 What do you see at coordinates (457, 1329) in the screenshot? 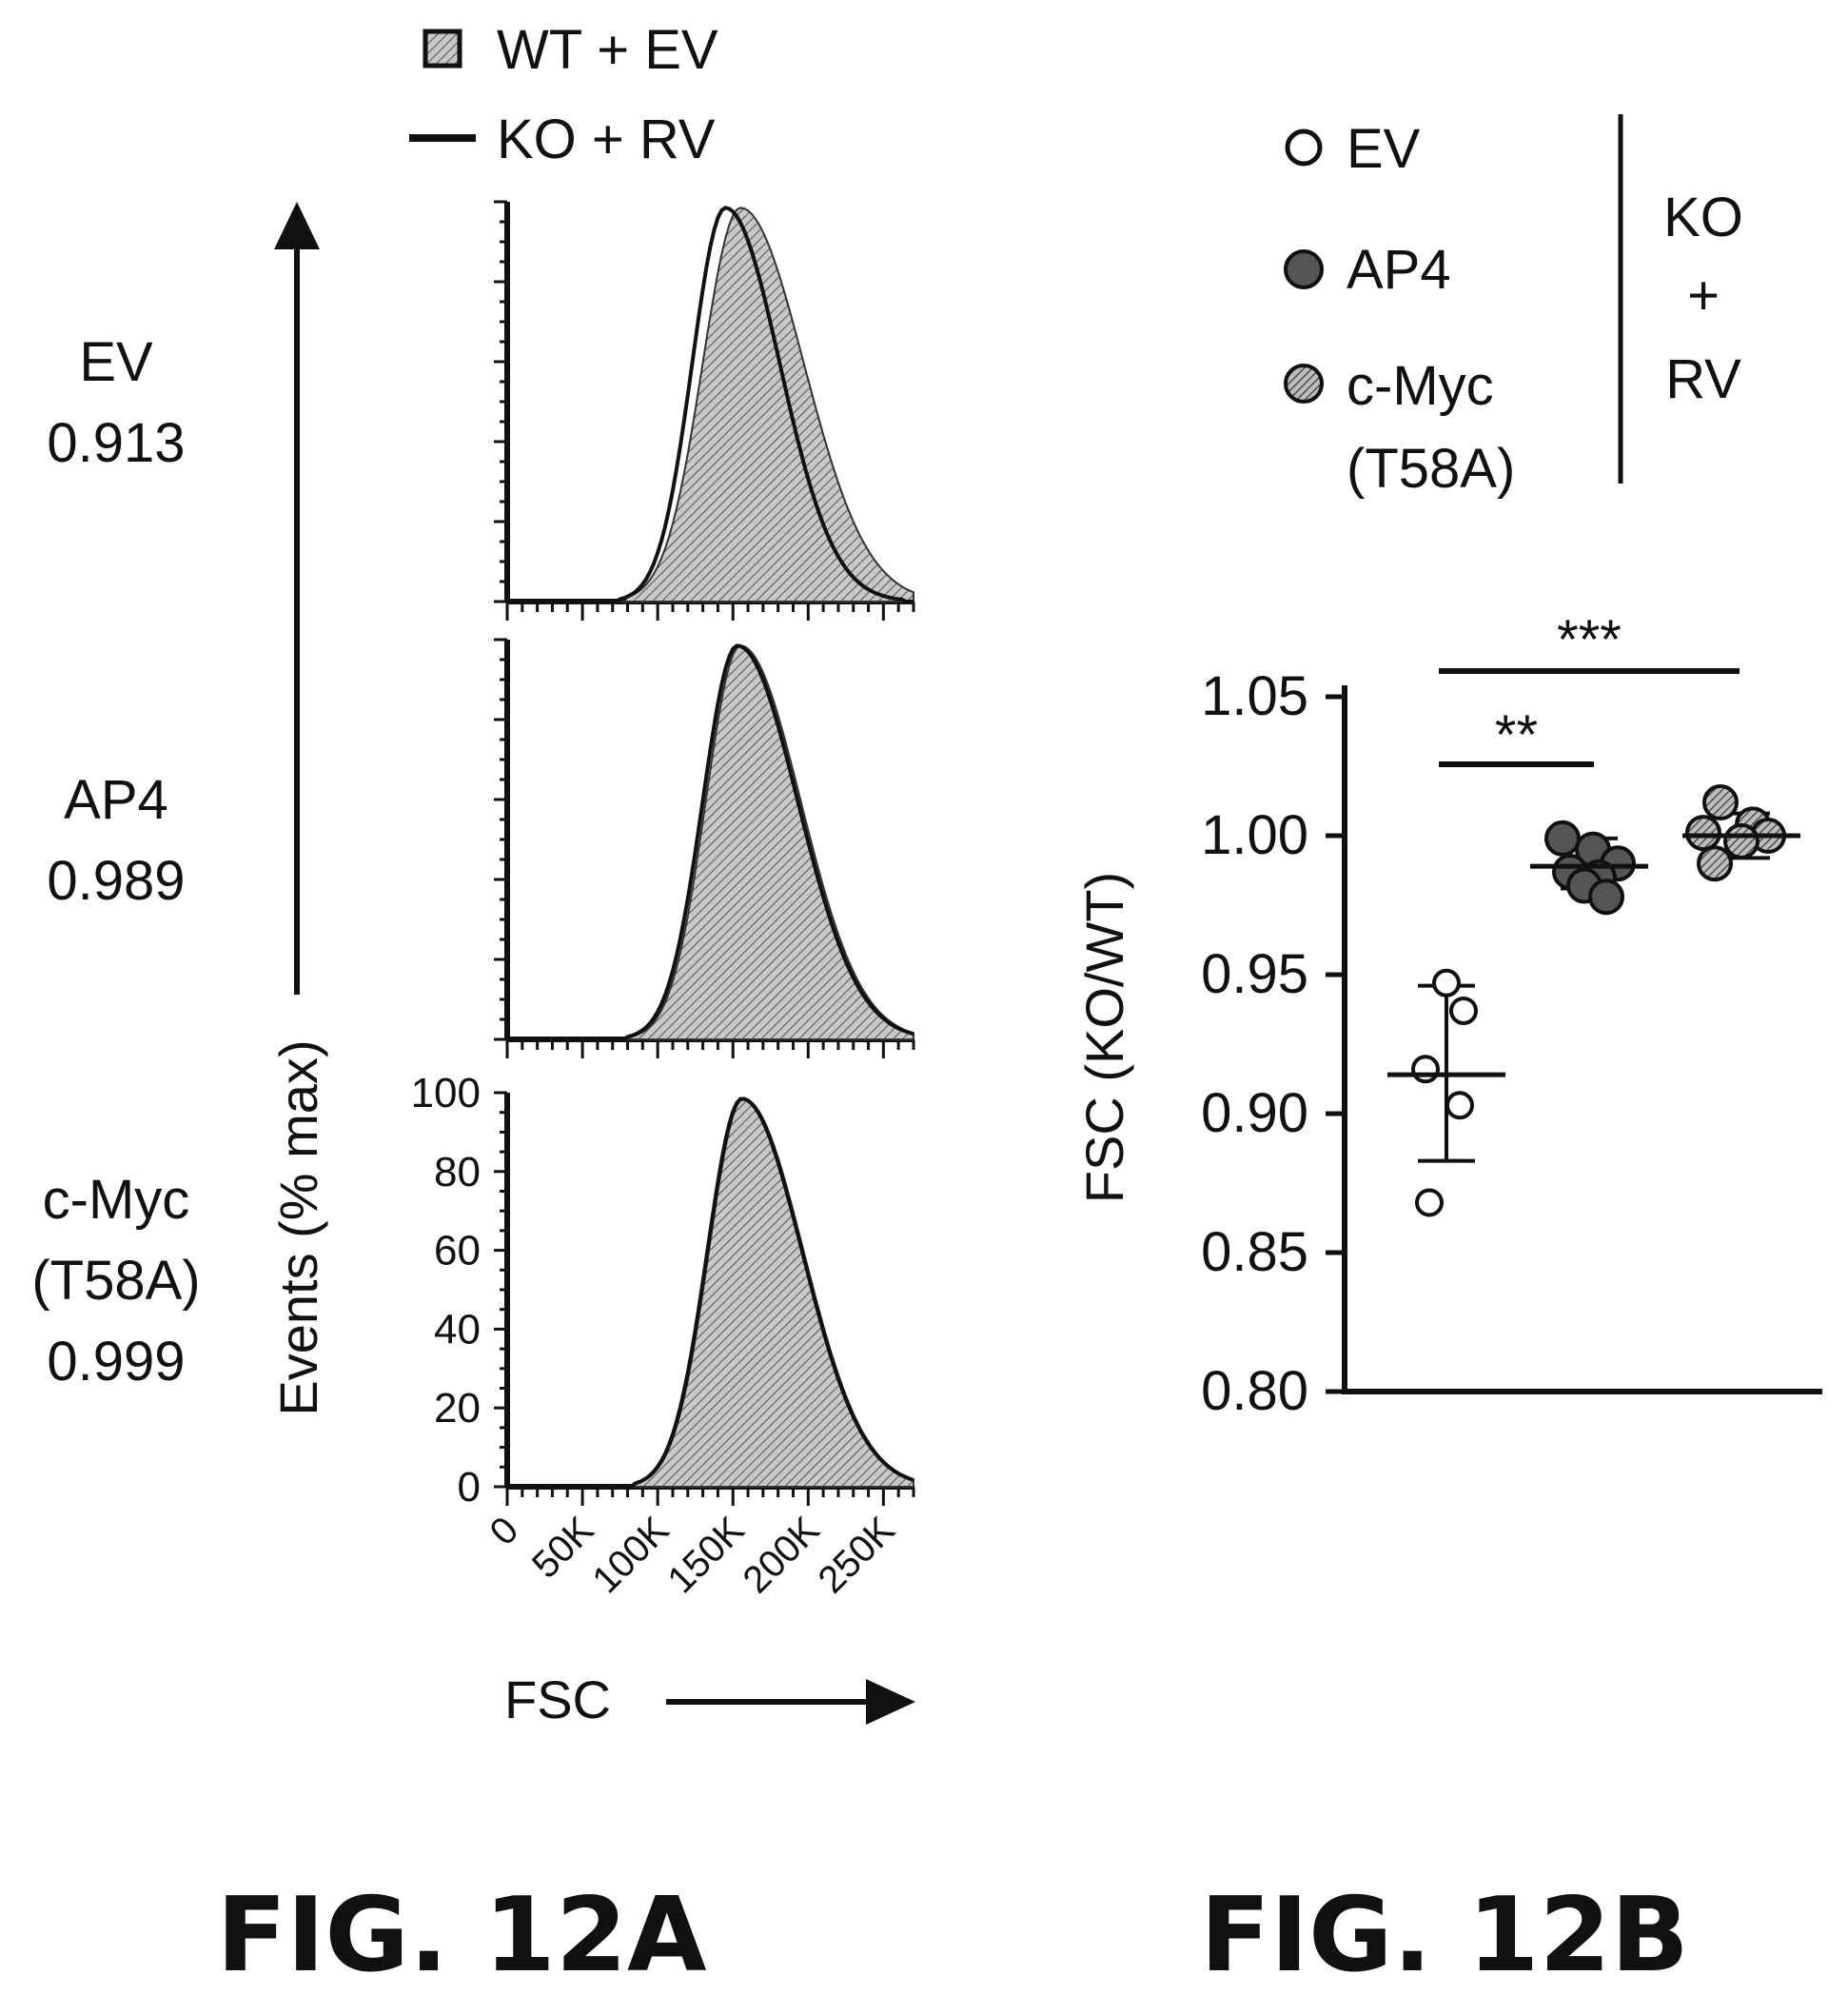
I see `hist-y-tick-label: 40` at bounding box center [457, 1329].